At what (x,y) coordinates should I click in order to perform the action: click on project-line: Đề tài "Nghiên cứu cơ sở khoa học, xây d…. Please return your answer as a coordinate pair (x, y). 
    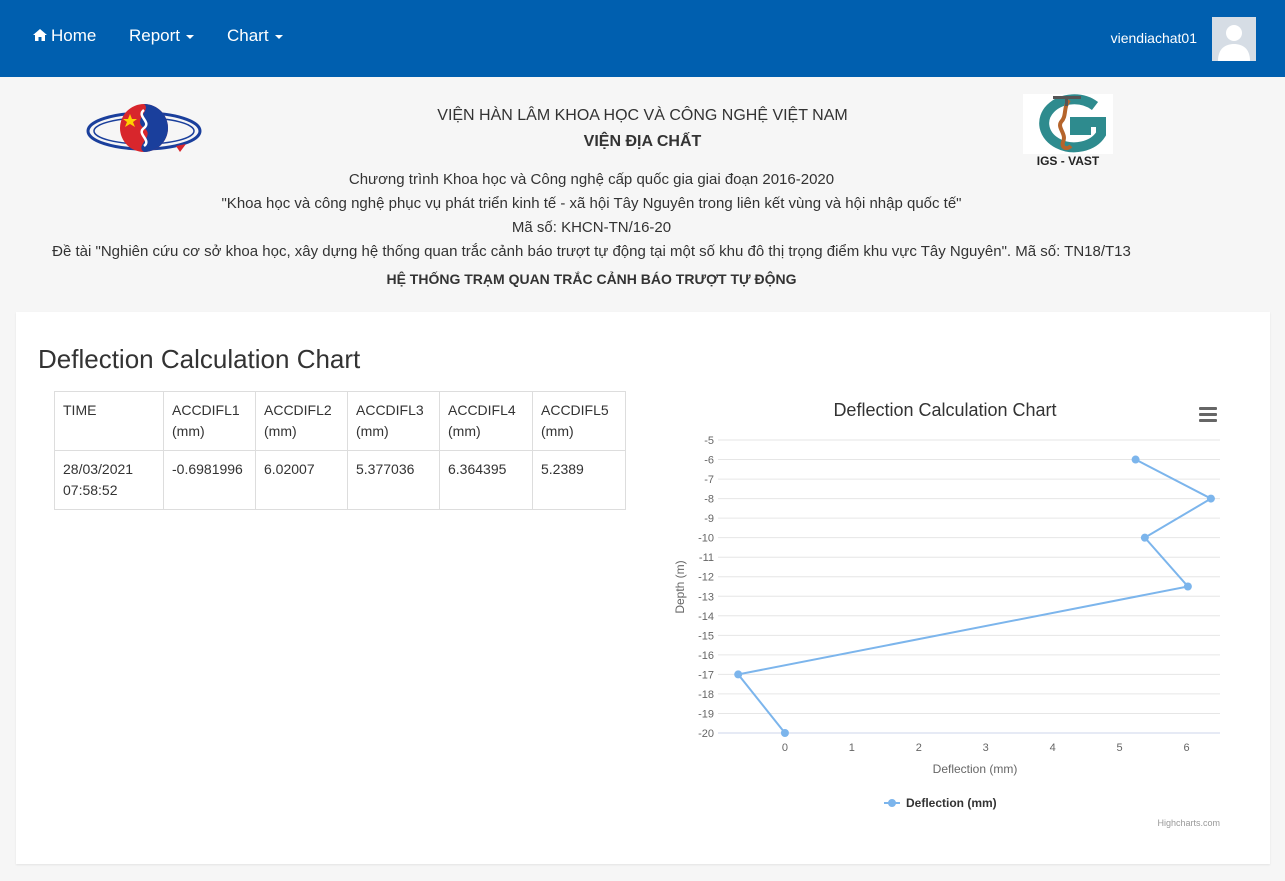
    Looking at the image, I should click on (591, 251).